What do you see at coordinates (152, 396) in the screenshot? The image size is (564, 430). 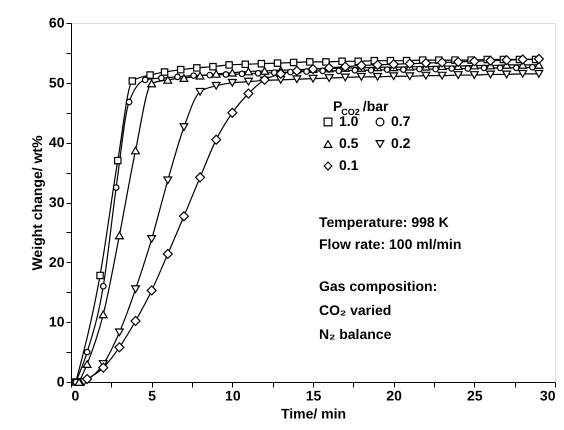 I see `x-tick-label: 5` at bounding box center [152, 396].